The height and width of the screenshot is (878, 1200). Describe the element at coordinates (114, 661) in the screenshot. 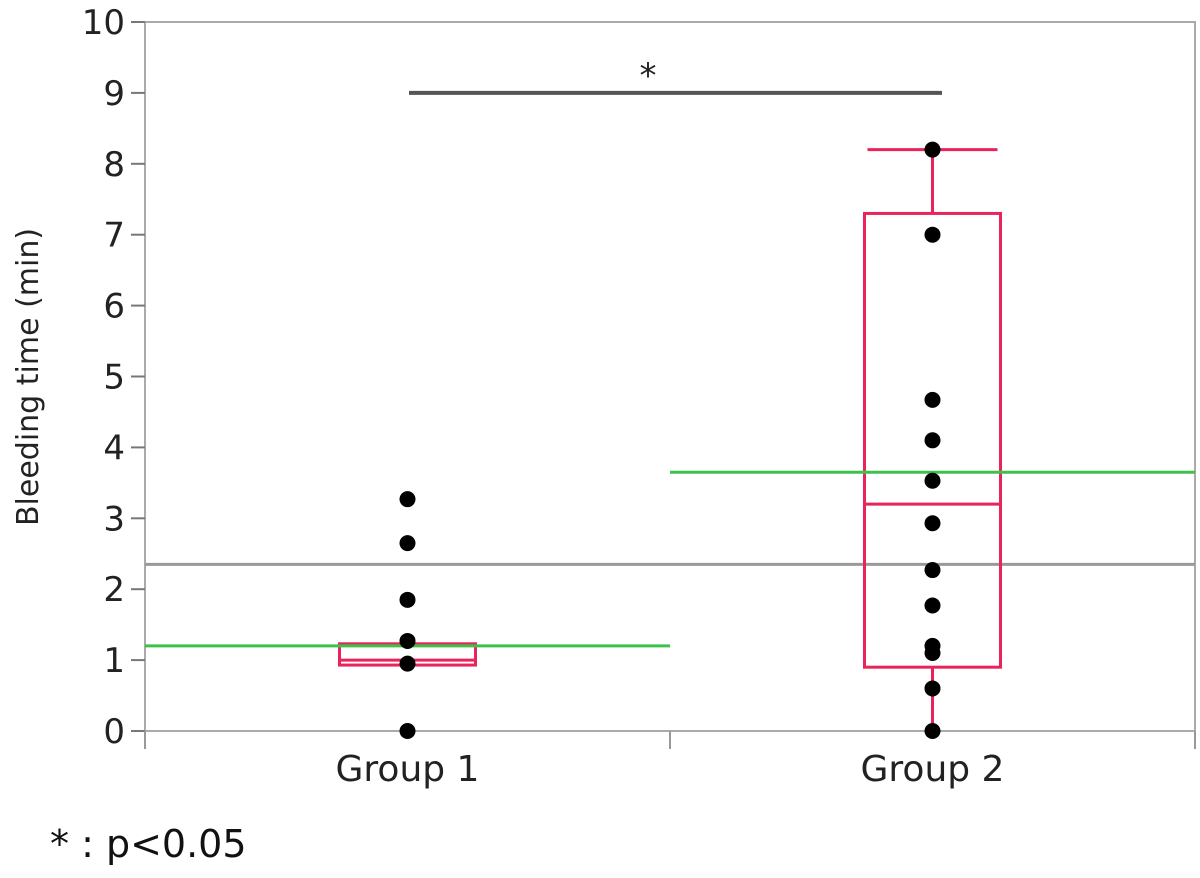

I see `y-tick-label: 1` at that location.